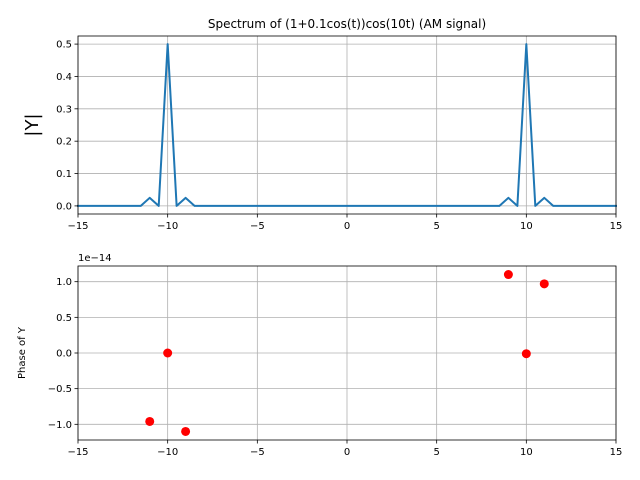 The image size is (640, 480). I want to click on bottom-xtick-label: −10, so click(167, 452).